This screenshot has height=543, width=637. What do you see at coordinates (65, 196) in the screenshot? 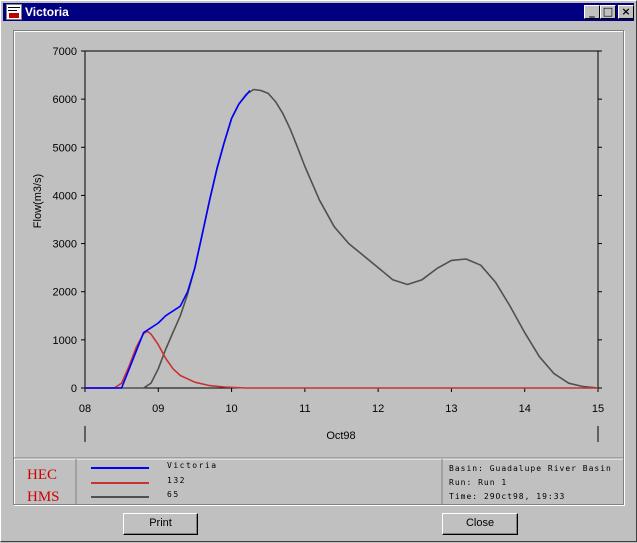
I see `y-tick-label: 4000` at bounding box center [65, 196].